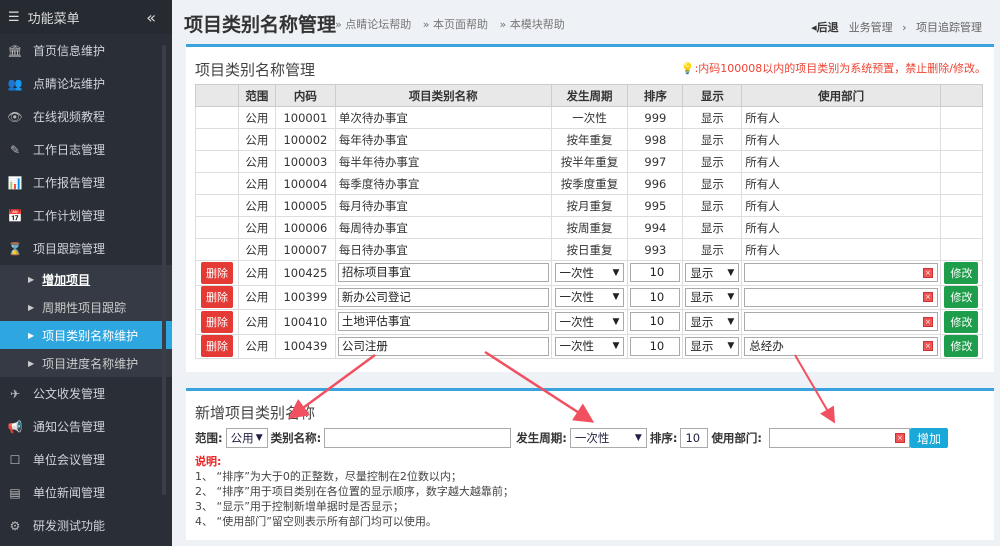  I want to click on sidebar-item: 👥 点睛论坛维护, so click(86, 83).